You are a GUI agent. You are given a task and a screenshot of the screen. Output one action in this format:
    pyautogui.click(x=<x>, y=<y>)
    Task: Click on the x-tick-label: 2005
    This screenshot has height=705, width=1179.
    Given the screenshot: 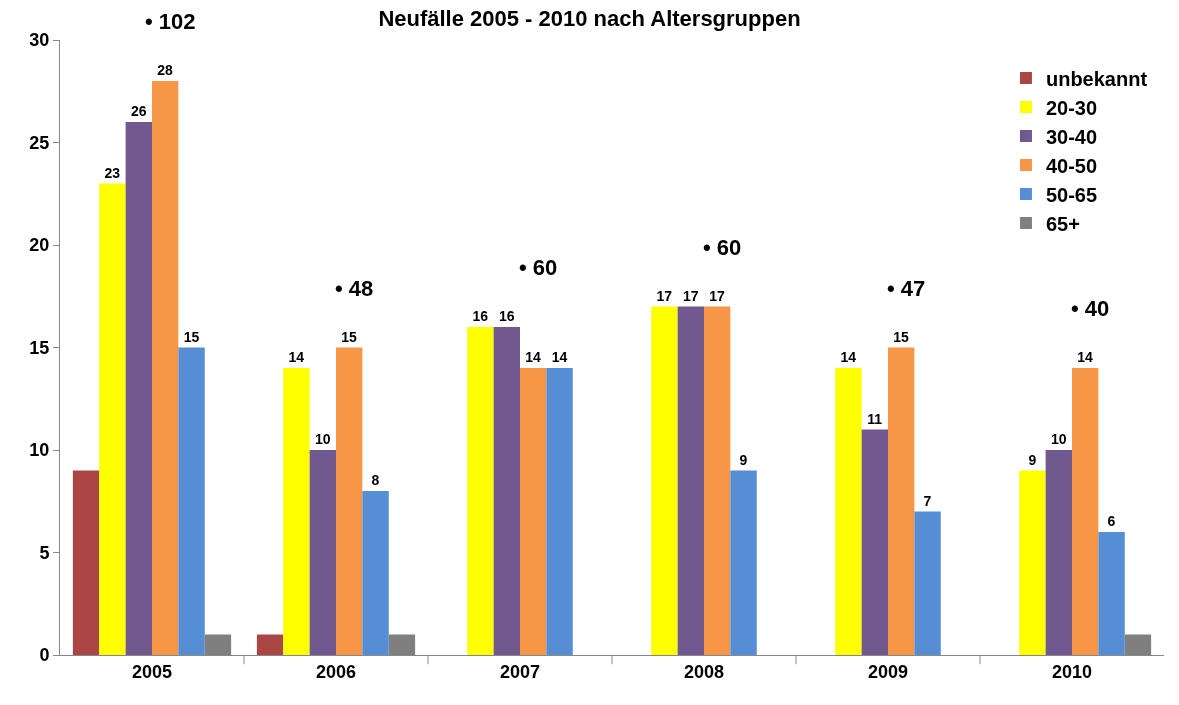 What is the action you would take?
    pyautogui.click(x=152, y=671)
    